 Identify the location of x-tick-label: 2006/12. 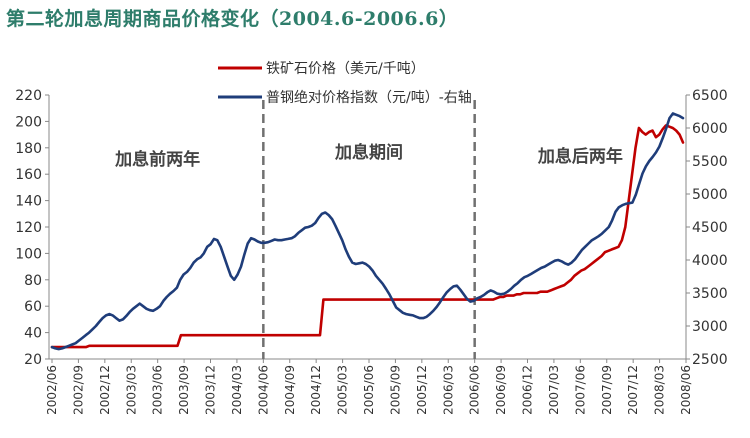
(528, 390).